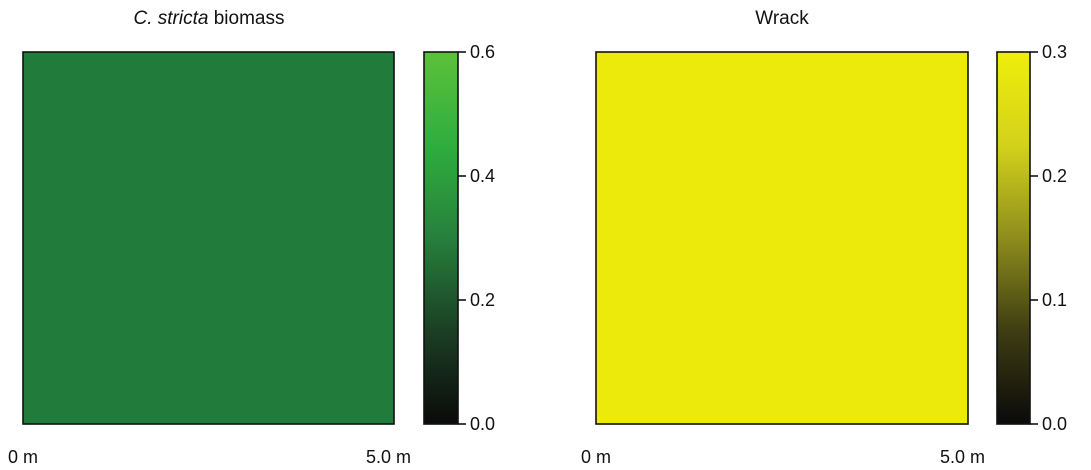 Image resolution: width=1091 pixels, height=470 pixels. Describe the element at coordinates (1054, 52) in the screenshot. I see `colorbar-tick-label: 0.3` at that location.